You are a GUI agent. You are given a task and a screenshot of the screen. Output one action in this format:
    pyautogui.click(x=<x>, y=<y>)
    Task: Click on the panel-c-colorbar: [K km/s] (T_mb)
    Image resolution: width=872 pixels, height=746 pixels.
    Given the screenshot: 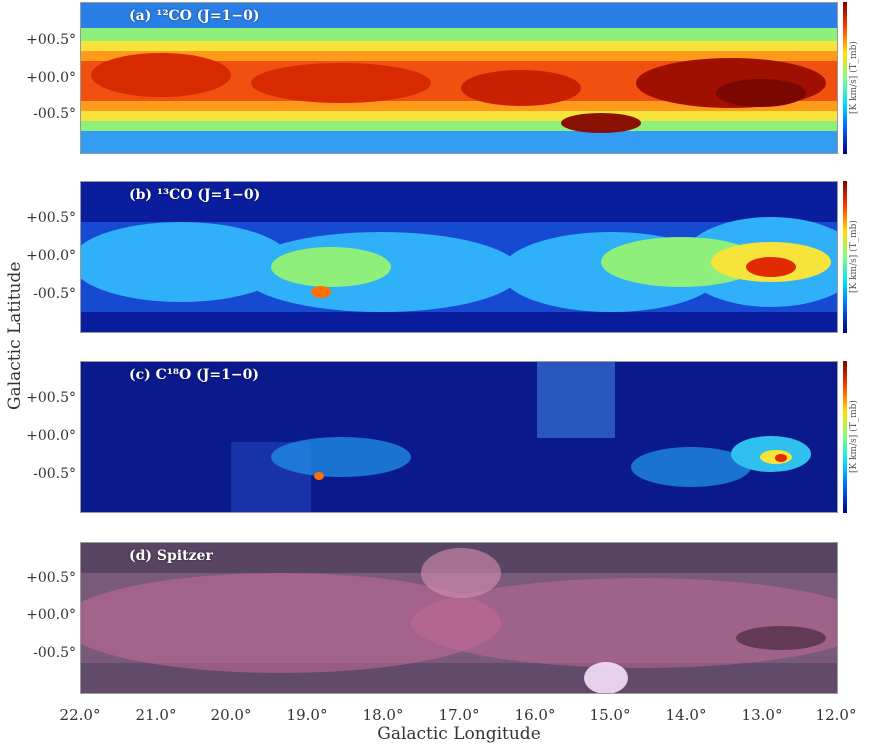 What is the action you would take?
    pyautogui.click(x=855, y=437)
    